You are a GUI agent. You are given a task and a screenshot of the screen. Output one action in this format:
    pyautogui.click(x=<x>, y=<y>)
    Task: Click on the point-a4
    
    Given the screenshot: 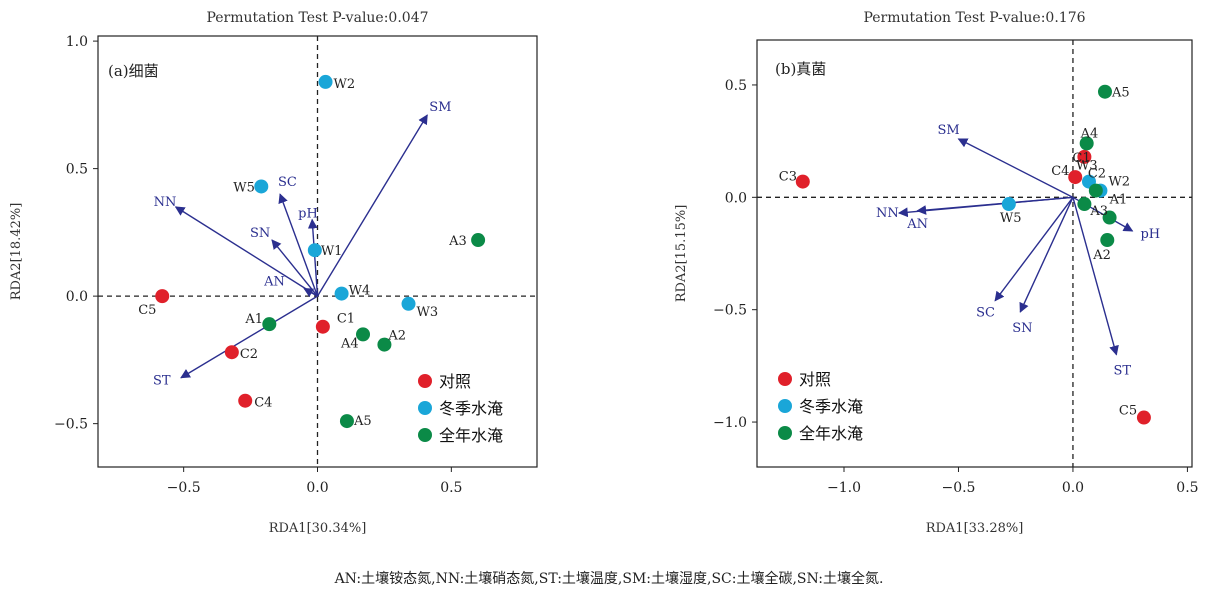 What is the action you would take?
    pyautogui.click(x=363, y=334)
    